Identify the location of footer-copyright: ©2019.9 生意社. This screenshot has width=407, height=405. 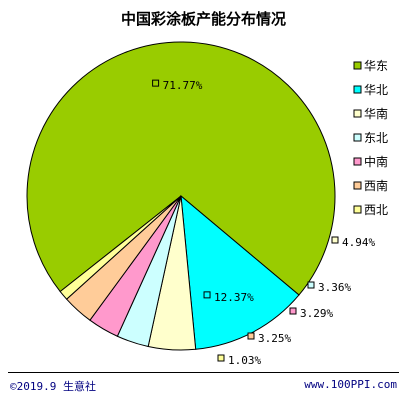
(53, 386).